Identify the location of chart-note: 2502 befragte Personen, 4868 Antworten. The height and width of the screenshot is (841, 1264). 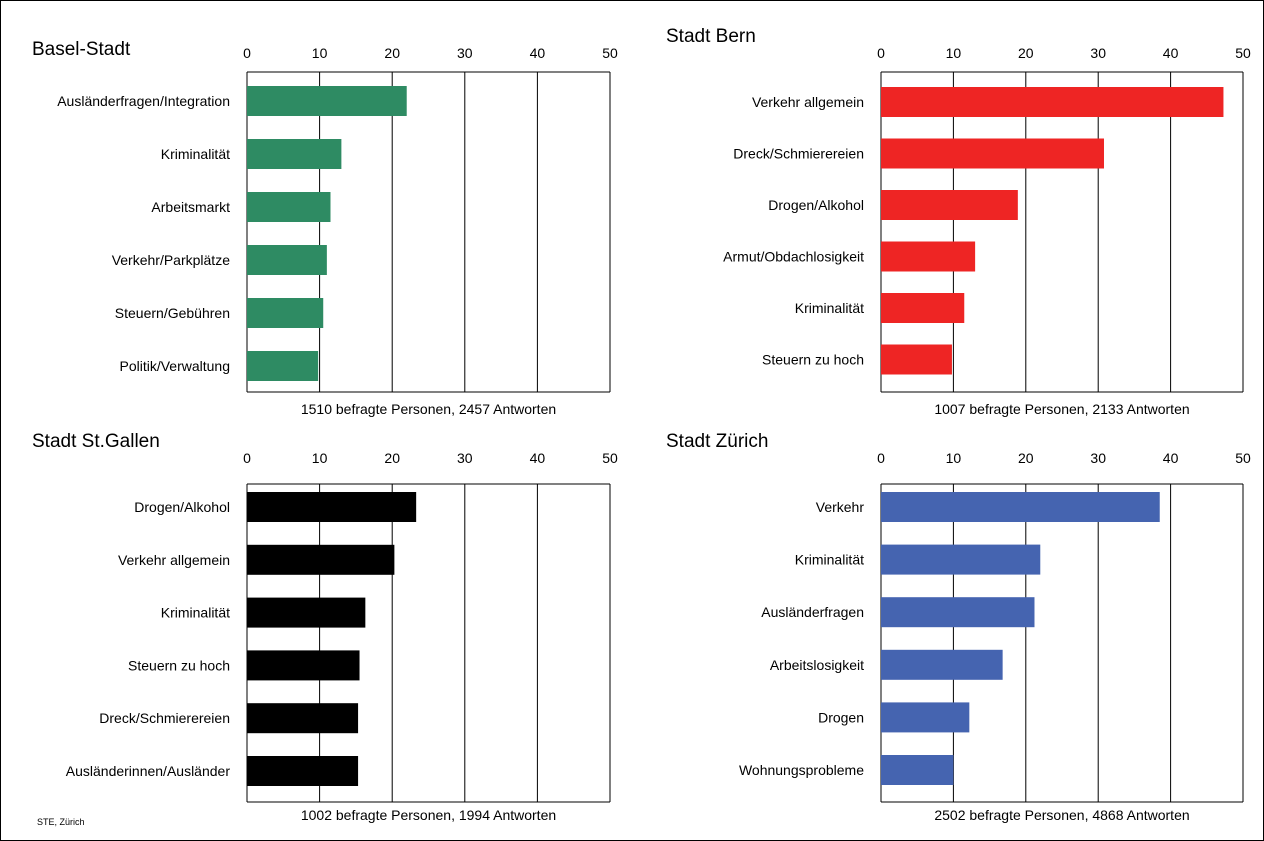
(1061, 815).